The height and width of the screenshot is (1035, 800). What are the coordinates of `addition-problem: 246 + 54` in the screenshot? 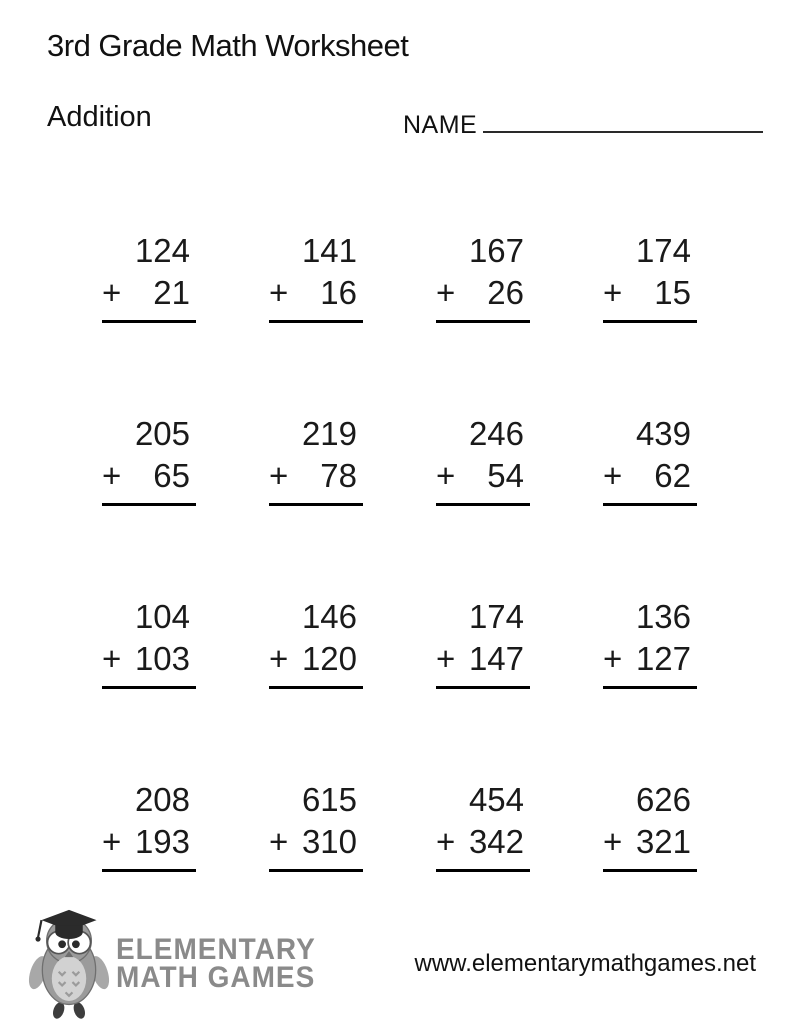 It's located at (483, 459).